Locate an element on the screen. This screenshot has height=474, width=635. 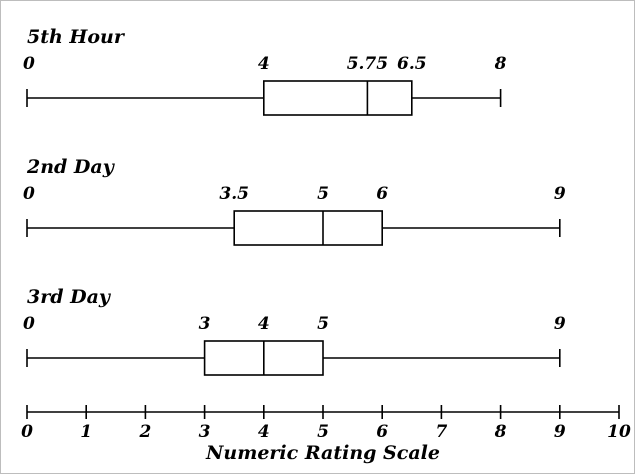
box-5th-hour is located at coordinates (337, 98).